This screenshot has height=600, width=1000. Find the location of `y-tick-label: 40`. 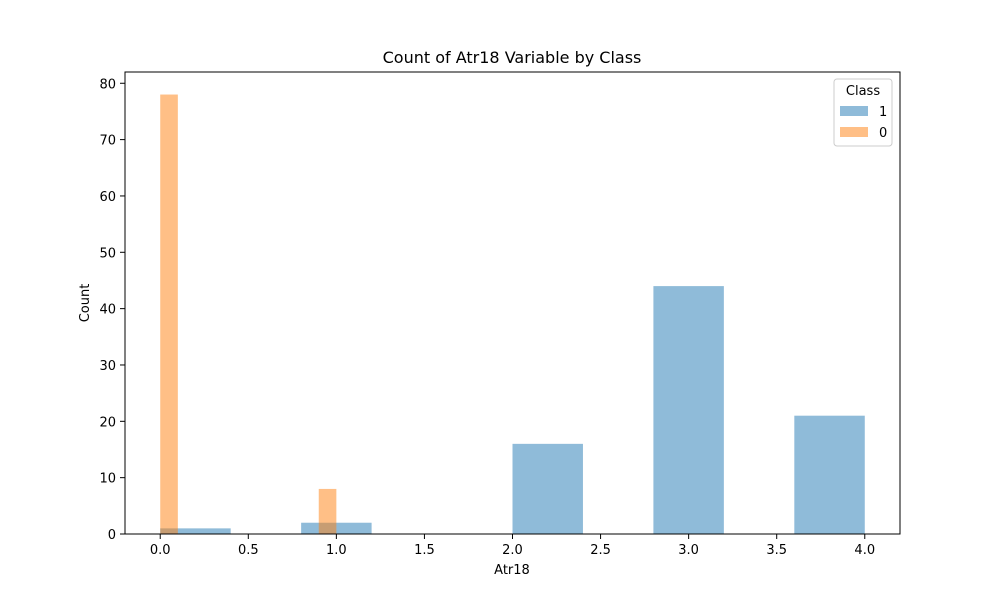

y-tick-label: 40 is located at coordinates (107, 310).